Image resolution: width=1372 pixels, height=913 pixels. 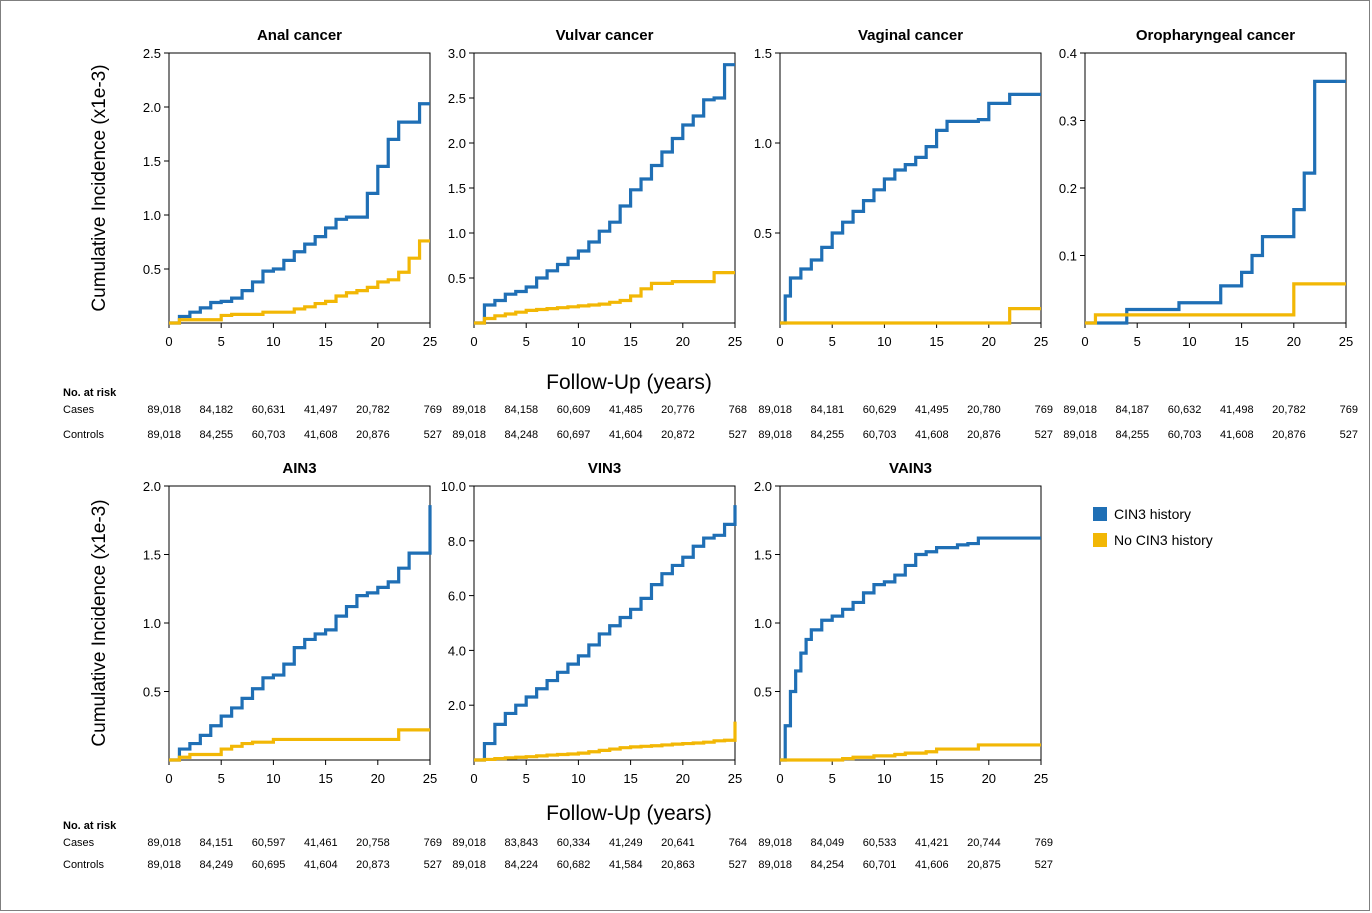 What do you see at coordinates (1163, 540) in the screenshot?
I see `legend-label: No CIN3 history` at bounding box center [1163, 540].